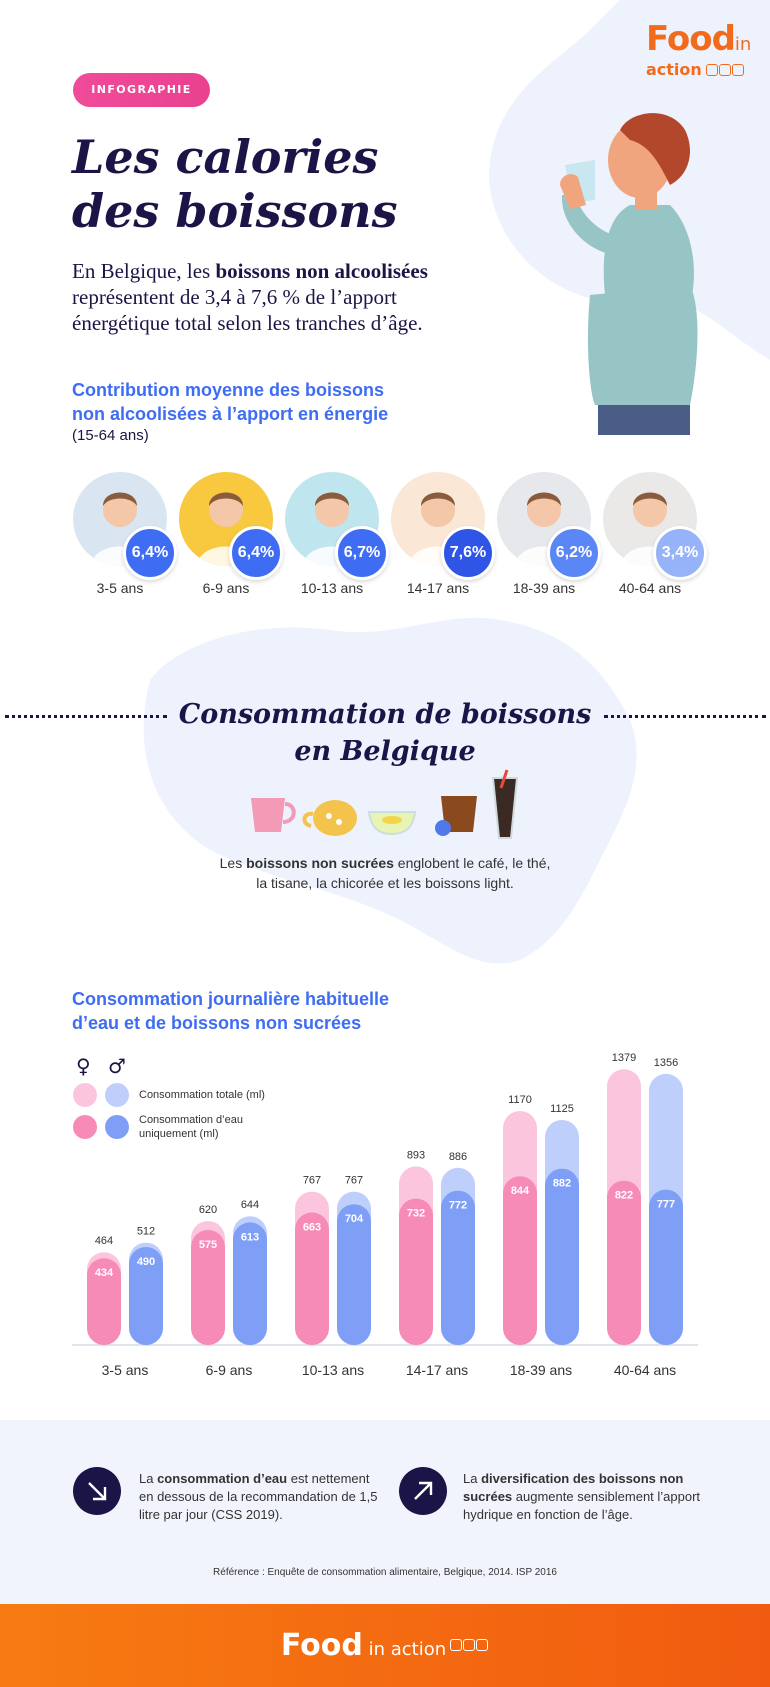 Image resolution: width=770 pixels, height=1687 pixels. Describe the element at coordinates (230, 414) in the screenshot. I see `contribution-title-line2: non alcoolisées à l’apport en énergie` at that location.